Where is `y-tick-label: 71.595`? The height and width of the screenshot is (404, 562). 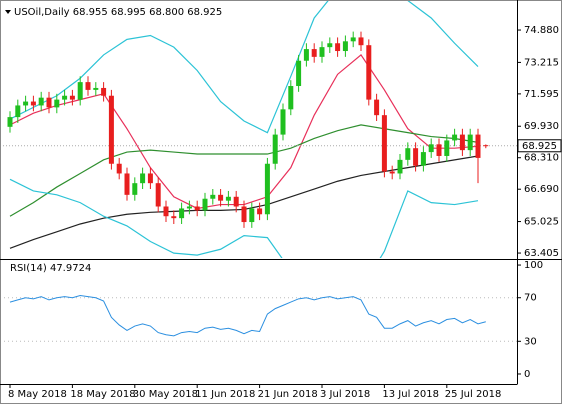
y-tick-label: 71.595 is located at coordinates (541, 94).